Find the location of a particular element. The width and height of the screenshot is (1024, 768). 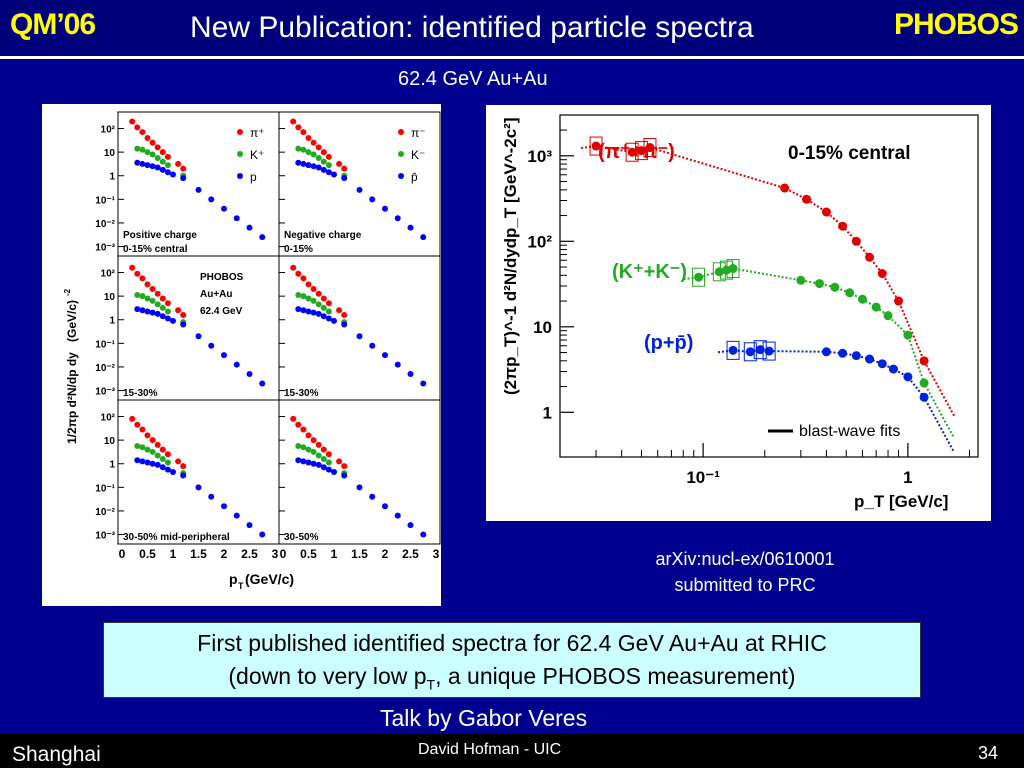

pad-x-tick-label: 3 is located at coordinates (436, 554).